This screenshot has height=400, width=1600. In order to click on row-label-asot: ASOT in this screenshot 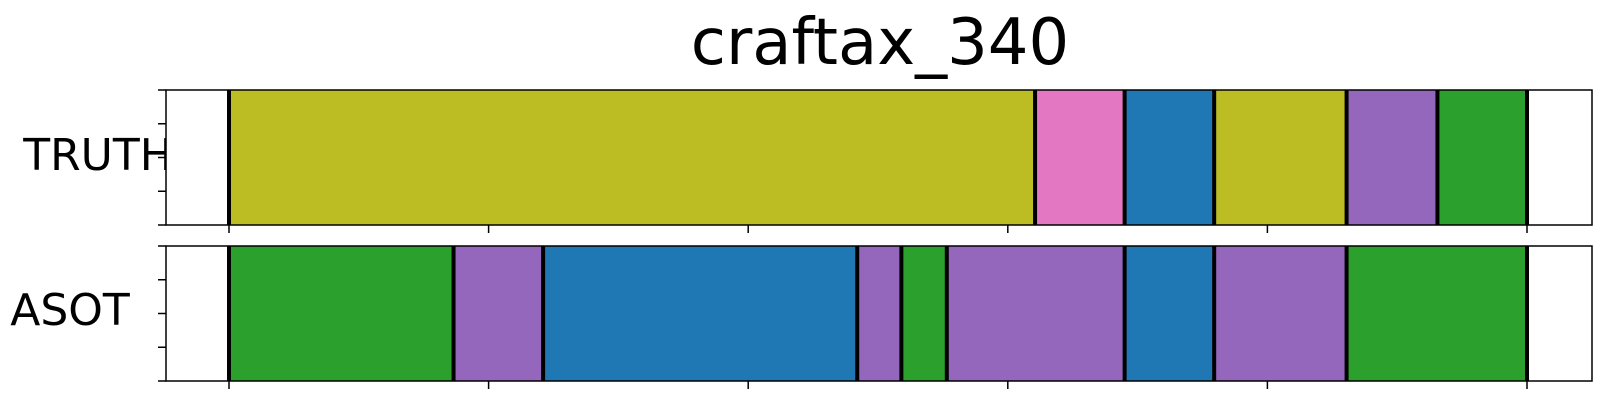, I will do `click(70, 310)`.